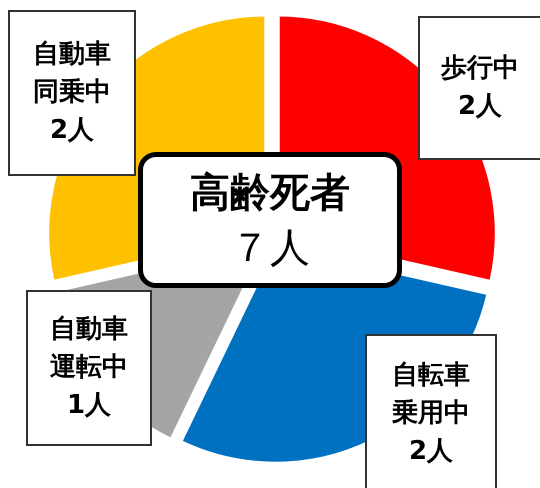 The height and width of the screenshot is (488, 540). What do you see at coordinates (270, 193) in the screenshot?
I see `text: 高齢死者` at bounding box center [270, 193].